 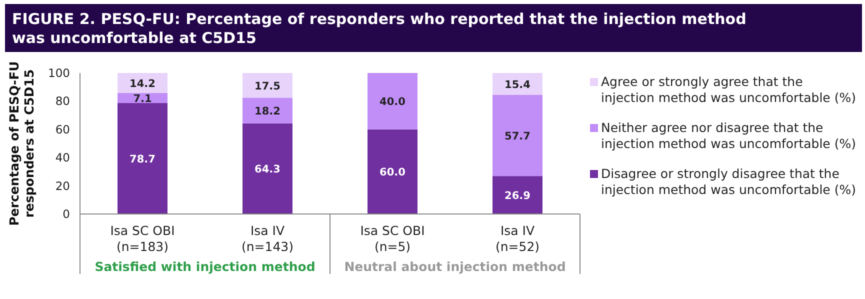 I want to click on y-tick-label: 0, so click(x=66, y=214).